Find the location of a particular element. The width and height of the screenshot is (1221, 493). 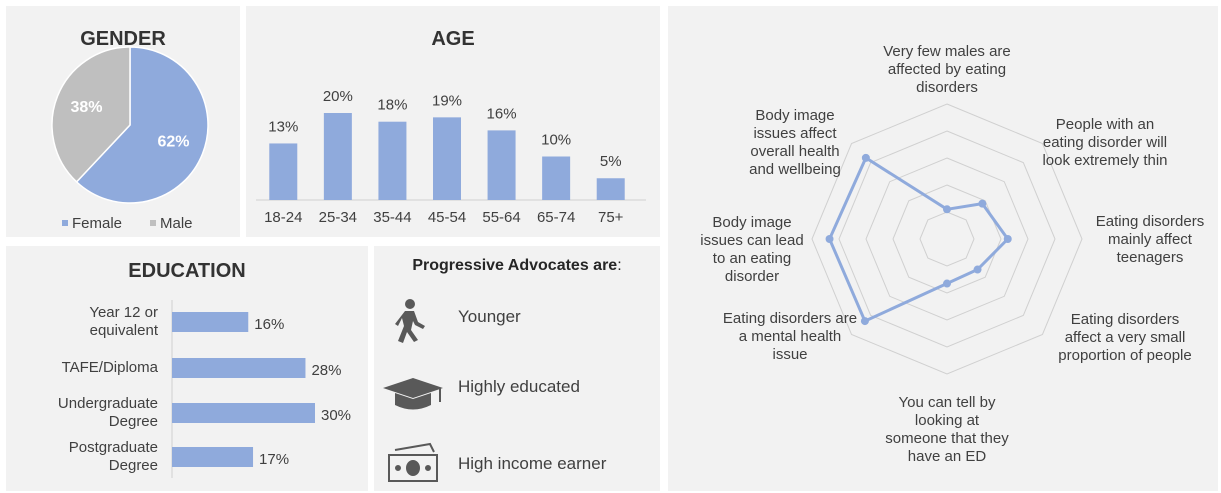

category-label: Postgraduate Degree is located at coordinates (113, 456).